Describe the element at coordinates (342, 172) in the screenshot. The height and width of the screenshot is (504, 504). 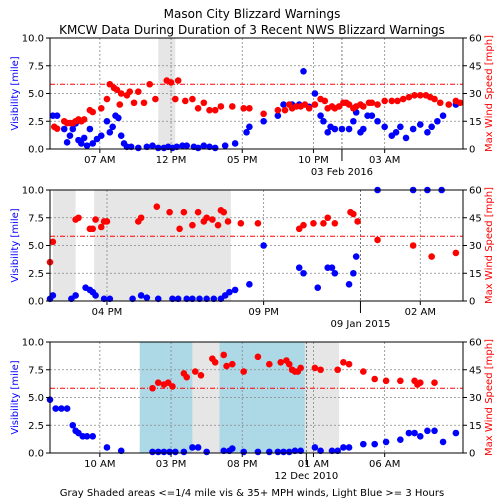
I see `date-label: 03 Feb 2016` at that location.